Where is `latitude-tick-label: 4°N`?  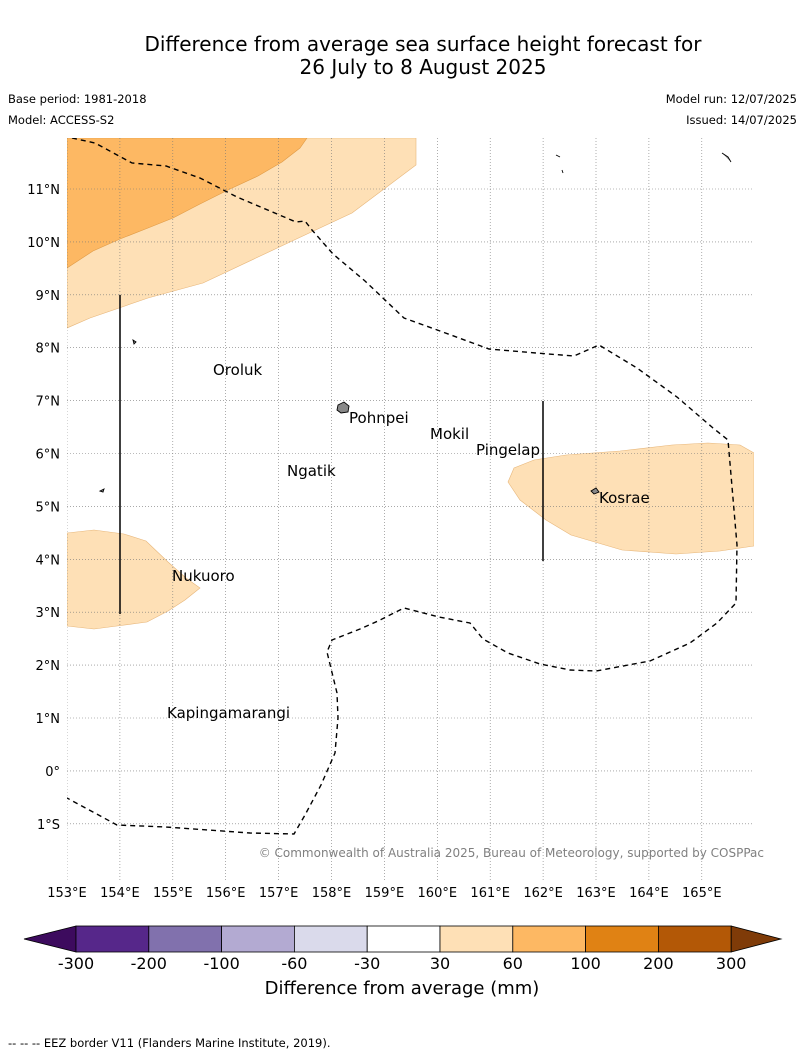
latitude-tick-label: 4°N is located at coordinates (48, 560).